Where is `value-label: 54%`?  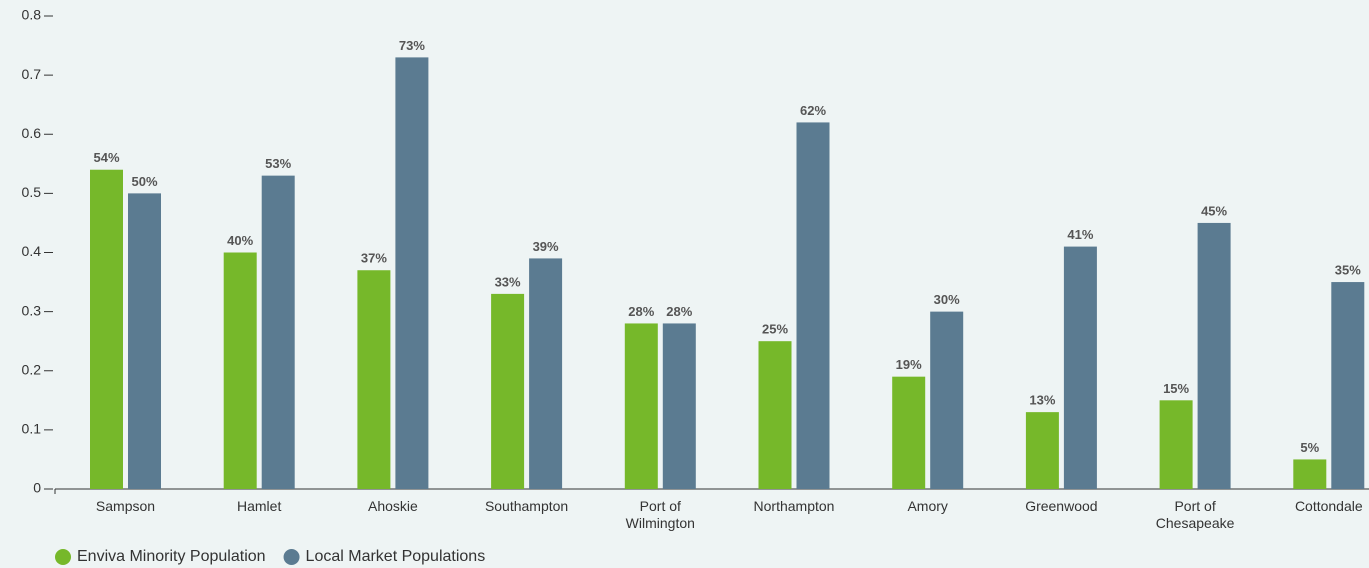
value-label: 54% is located at coordinates (106, 157).